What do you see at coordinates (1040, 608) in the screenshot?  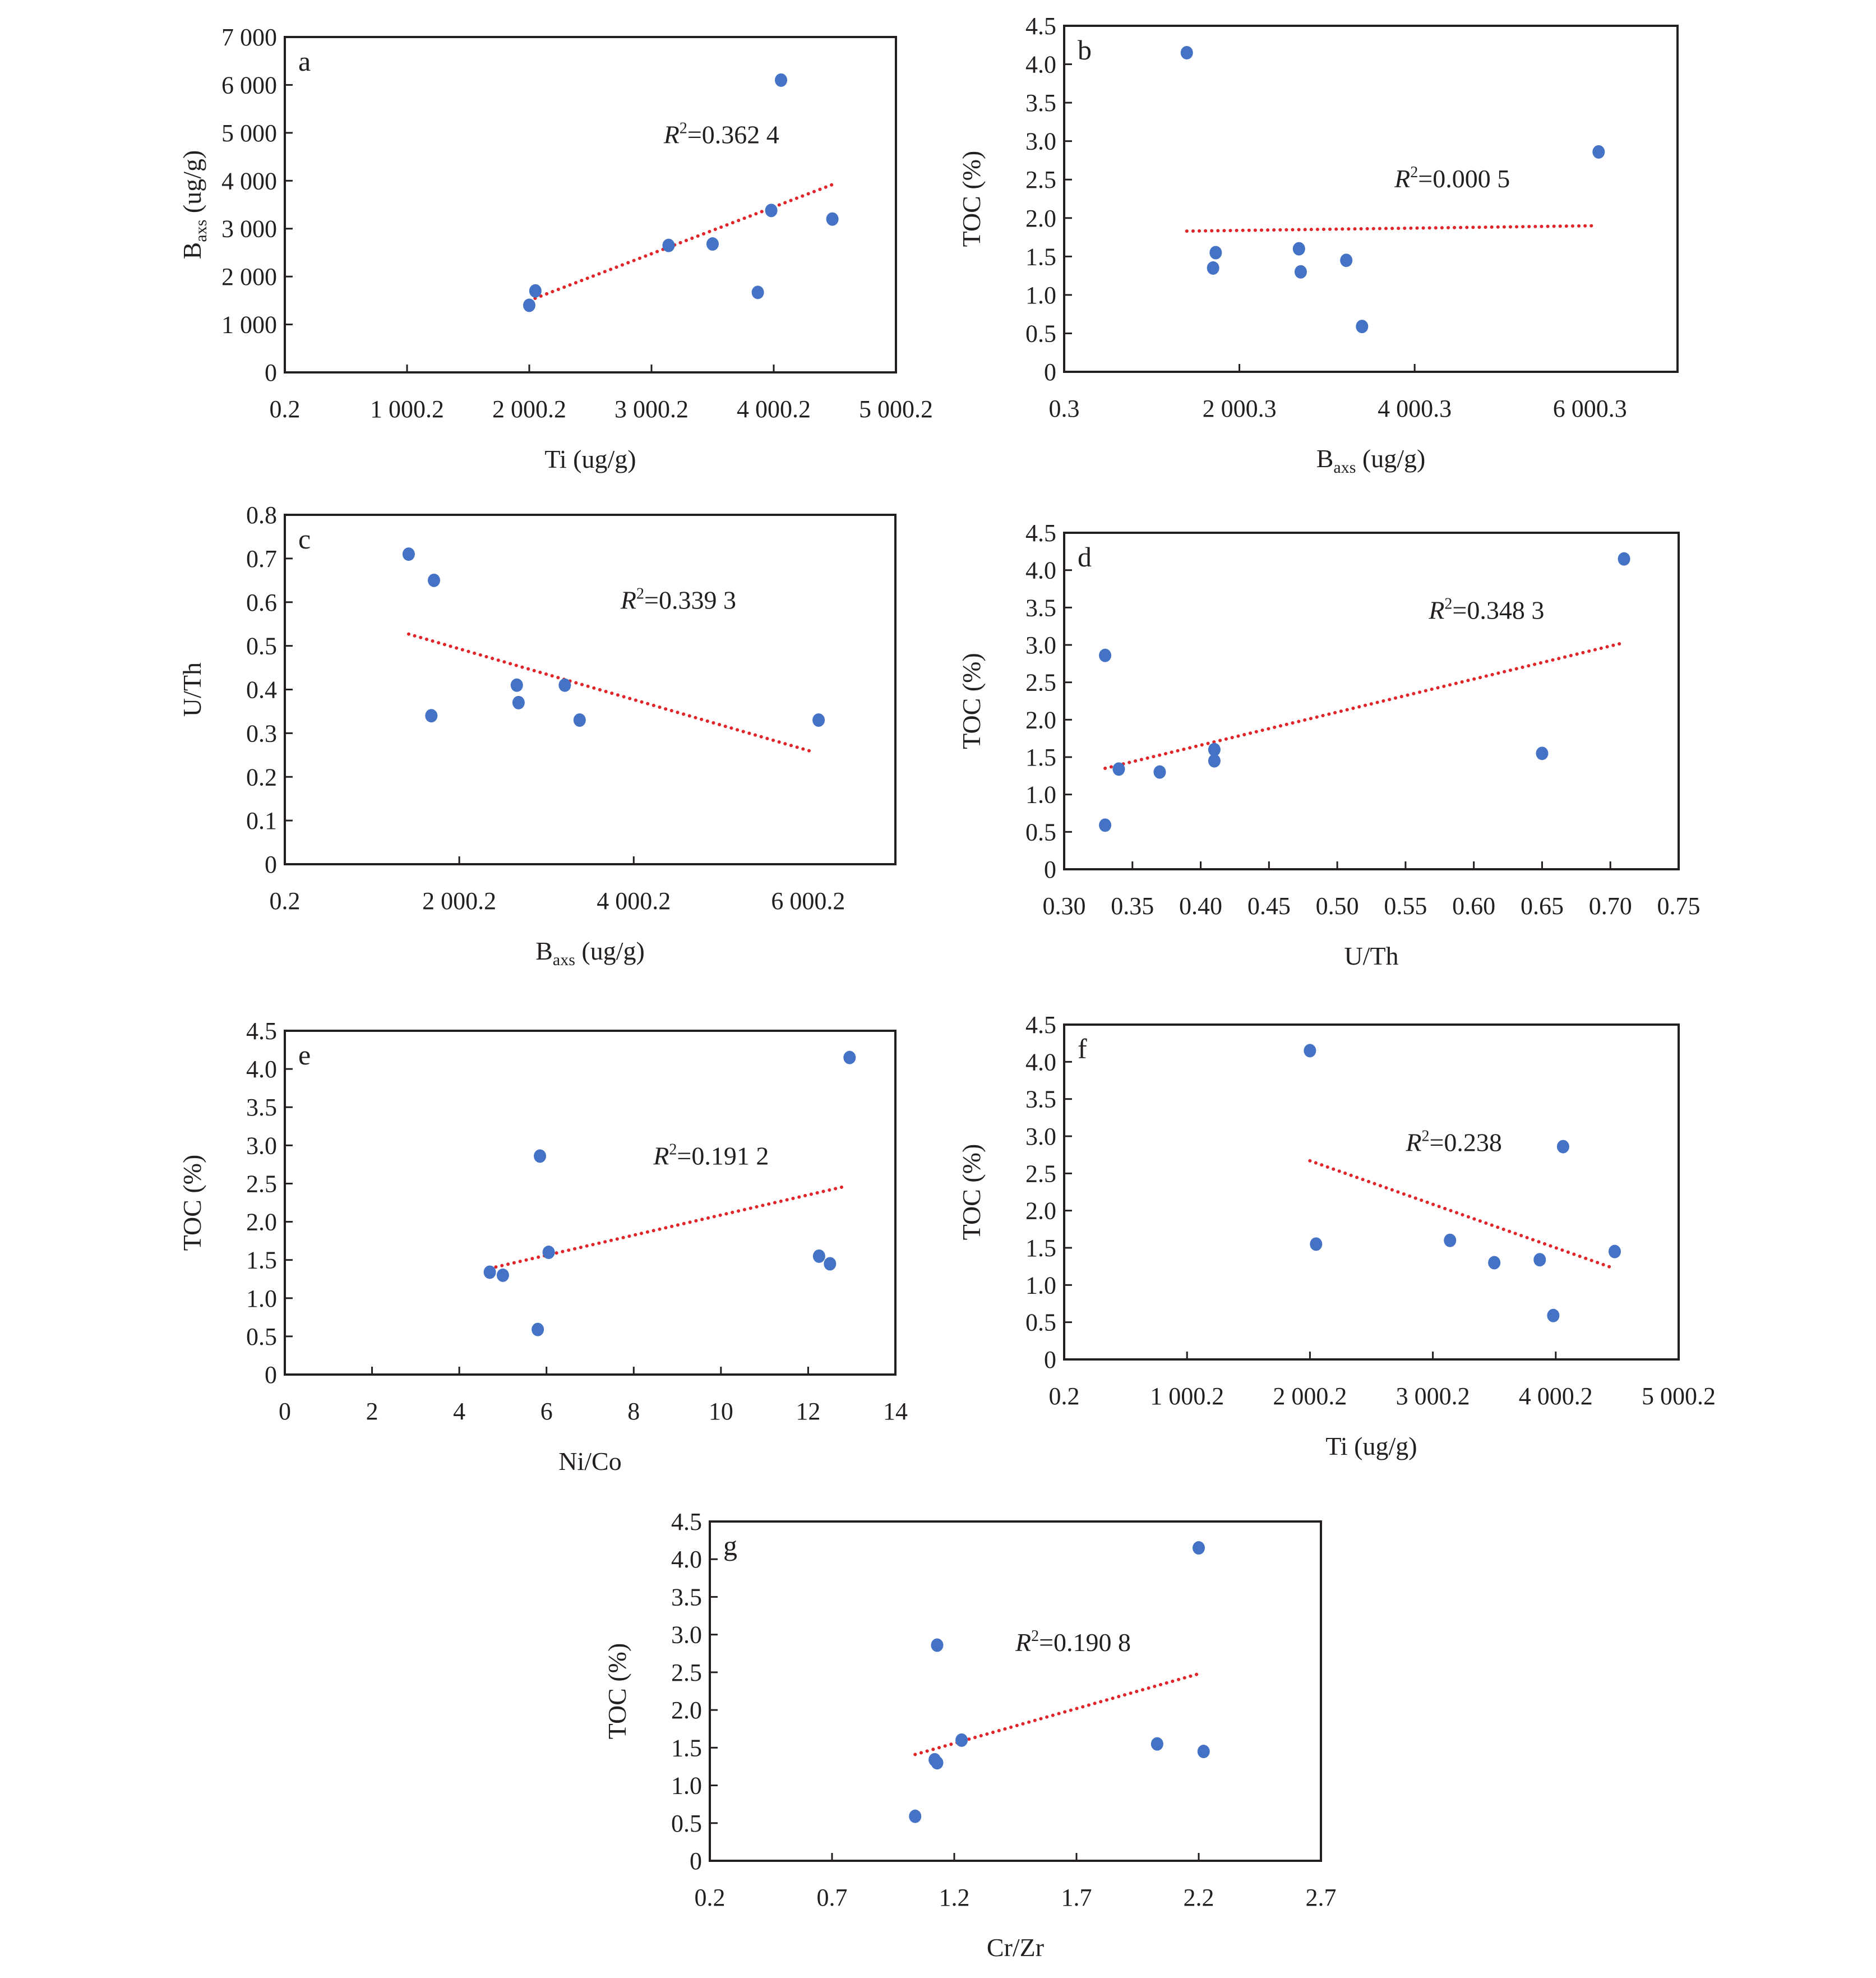 I see `y-tick-label: 3.5` at bounding box center [1040, 608].